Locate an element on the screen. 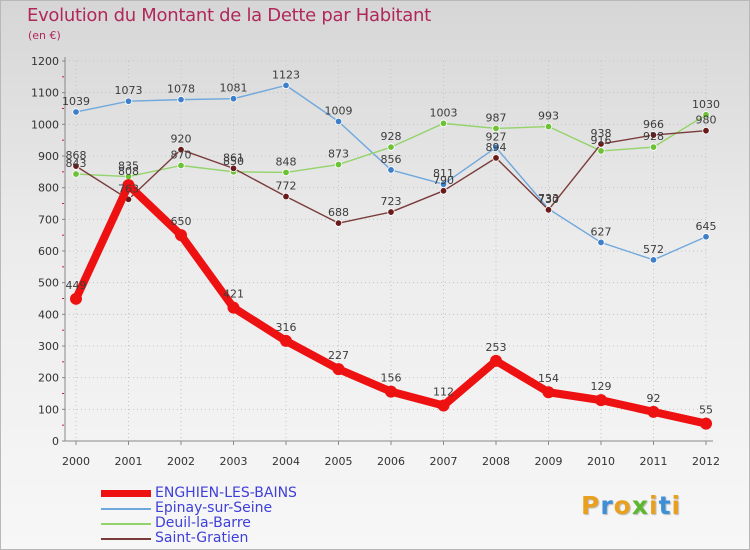 This screenshot has height=550, width=750. y-tick-label: 1100 is located at coordinates (45, 93).